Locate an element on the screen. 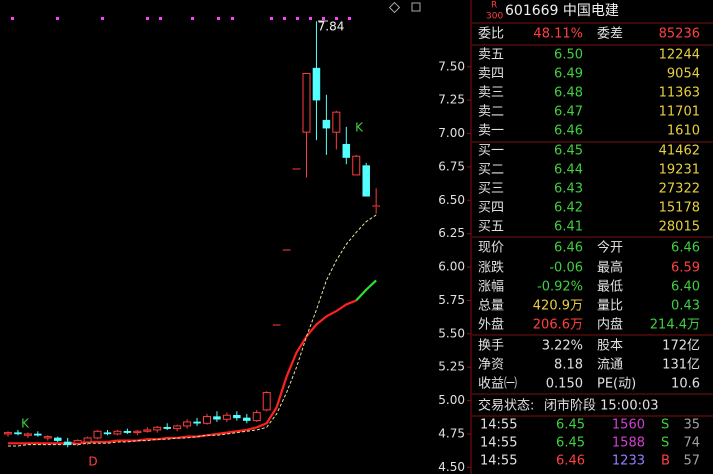  trade-price: 6.46 is located at coordinates (570, 461).